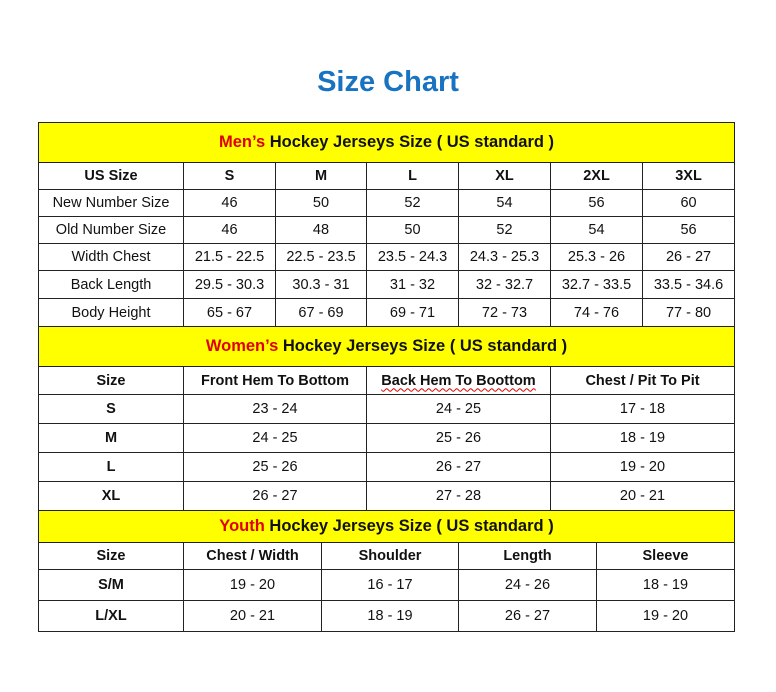 This screenshot has width=776, height=692. I want to click on table-row: M 24 - 25 25 - 26 18 - 19, so click(387, 438).